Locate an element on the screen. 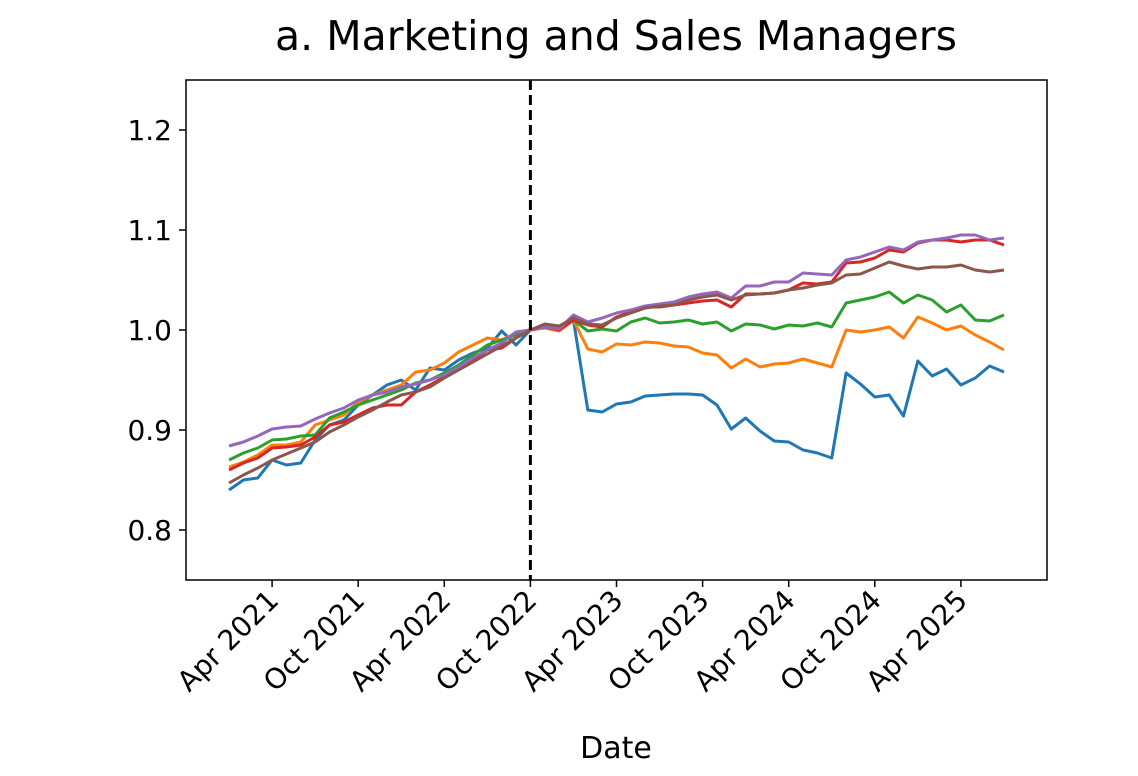  chart-title: a. Marketing and Sales Managers is located at coordinates (616, 36).